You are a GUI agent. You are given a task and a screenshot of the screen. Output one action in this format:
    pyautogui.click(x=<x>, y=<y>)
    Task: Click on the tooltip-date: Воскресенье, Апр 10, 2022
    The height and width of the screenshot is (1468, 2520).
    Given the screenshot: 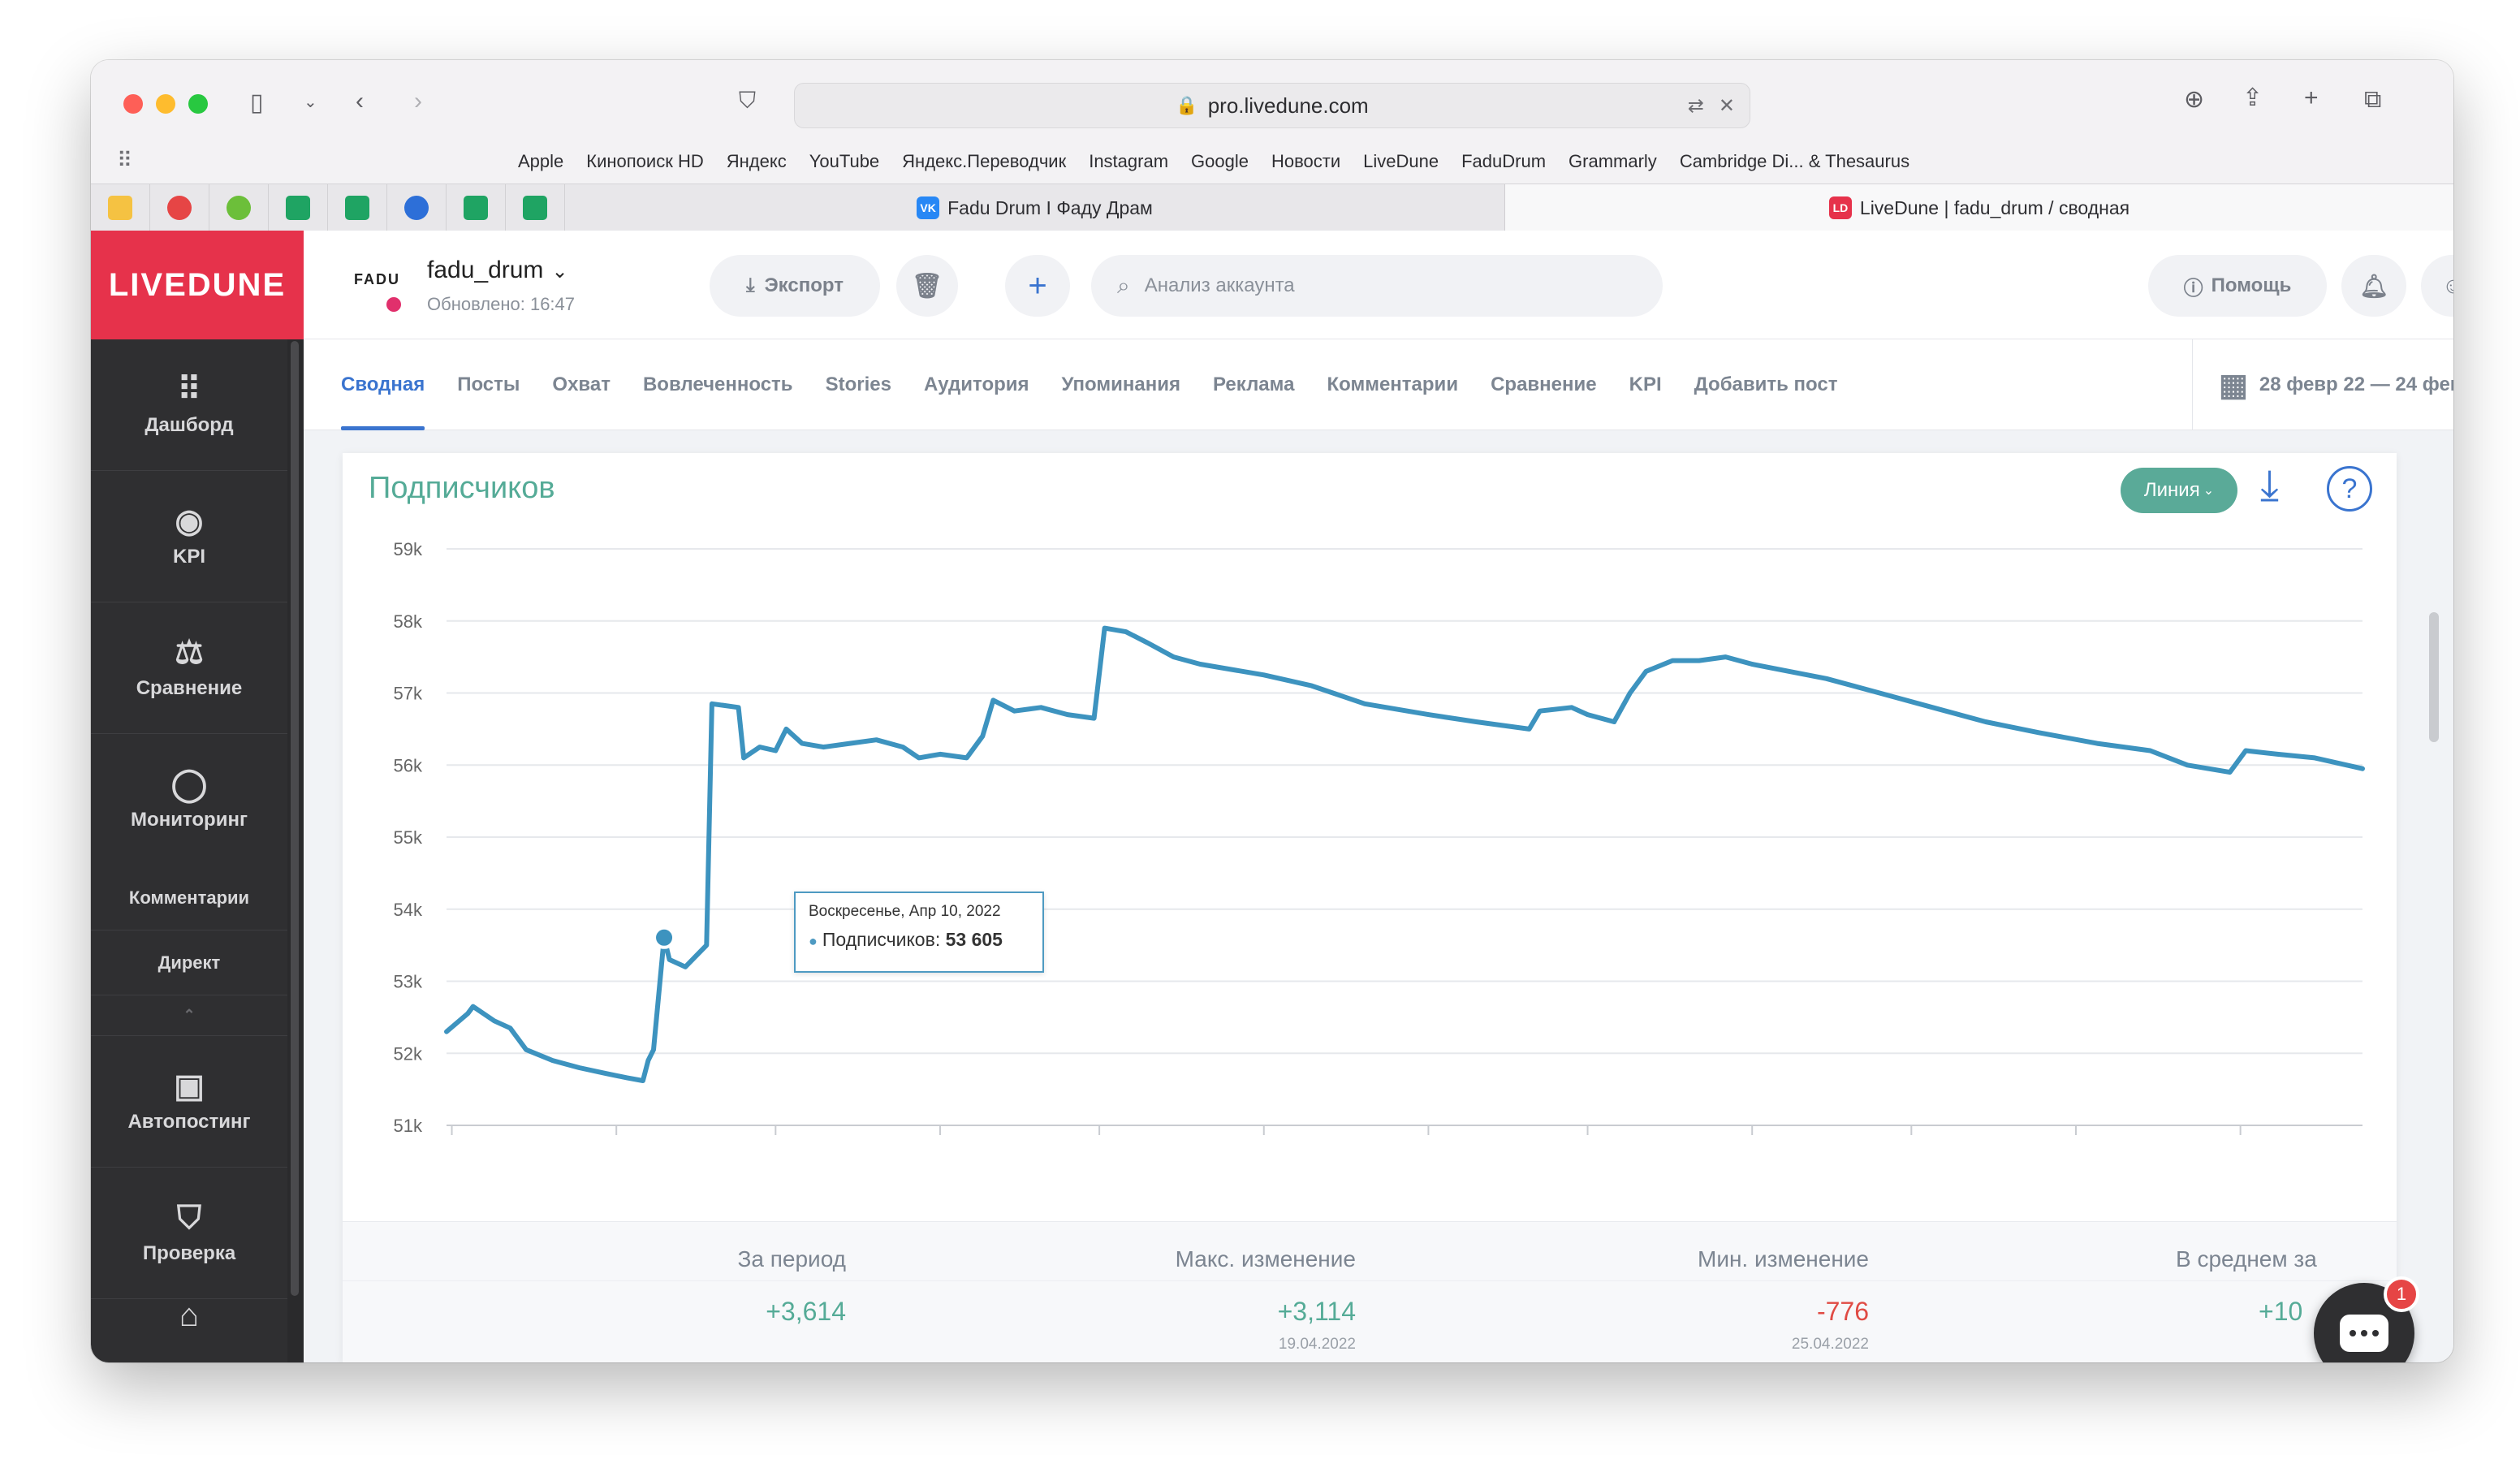 What is the action you would take?
    pyautogui.click(x=905, y=911)
    